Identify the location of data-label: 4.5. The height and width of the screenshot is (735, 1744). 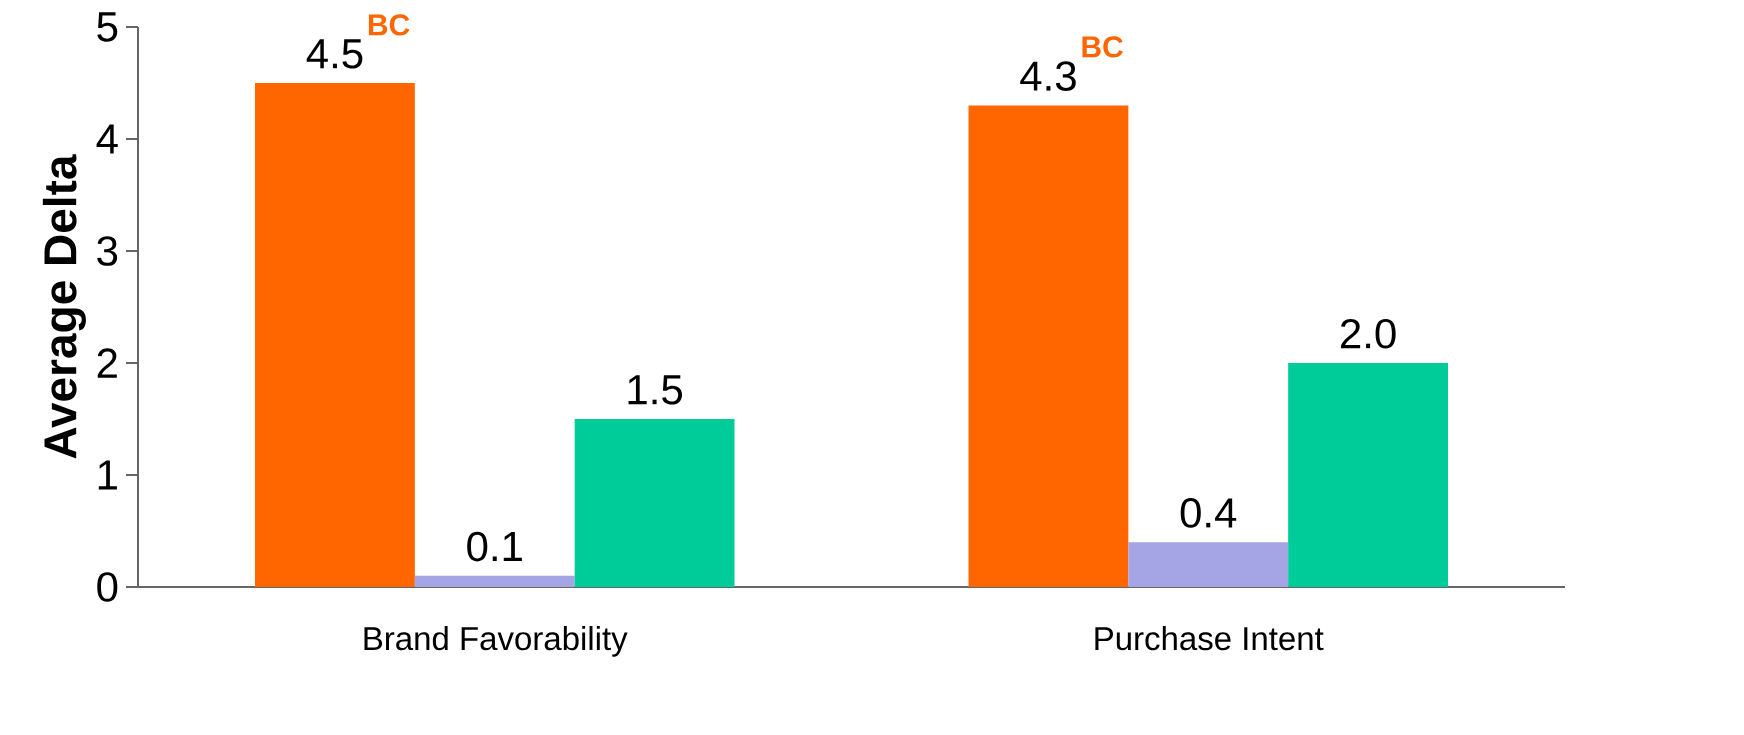
(334, 54).